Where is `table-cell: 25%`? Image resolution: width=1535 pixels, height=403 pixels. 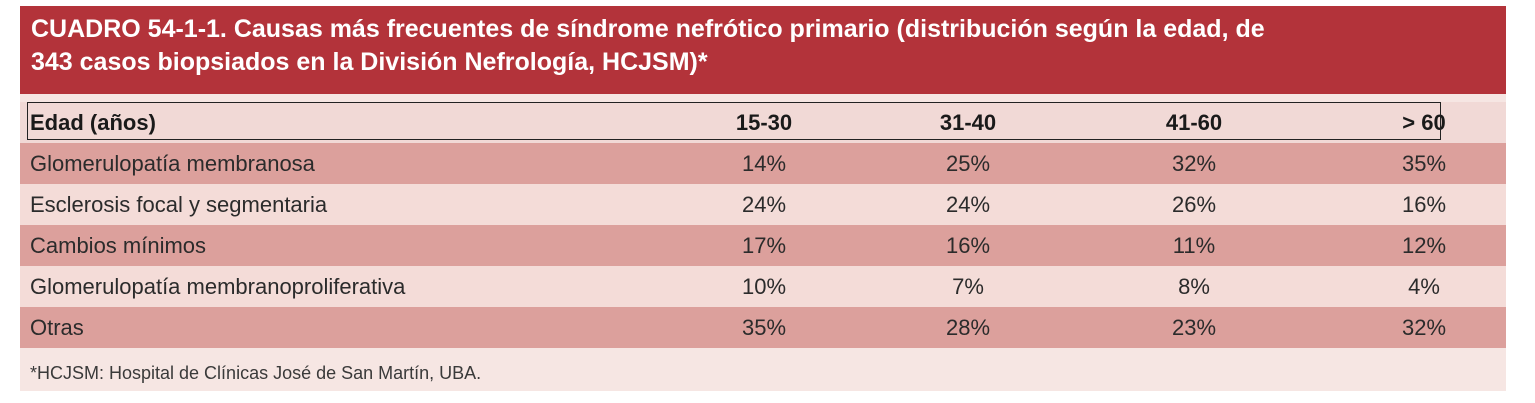
table-cell: 25% is located at coordinates (968, 163).